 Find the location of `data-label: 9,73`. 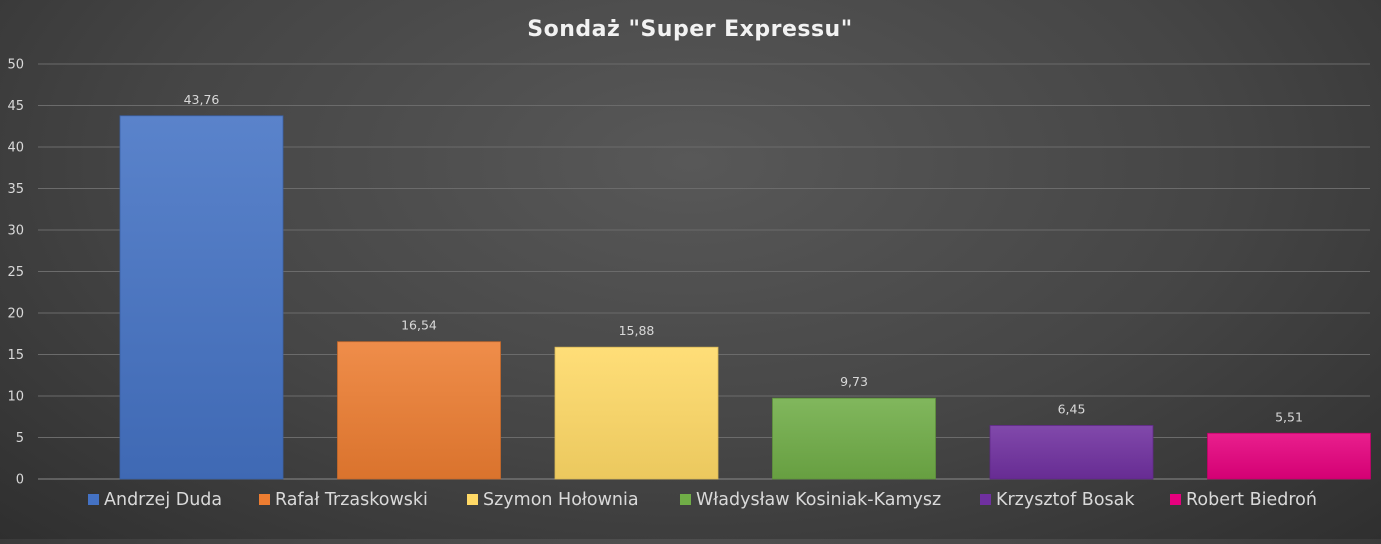

data-label: 9,73 is located at coordinates (854, 381).